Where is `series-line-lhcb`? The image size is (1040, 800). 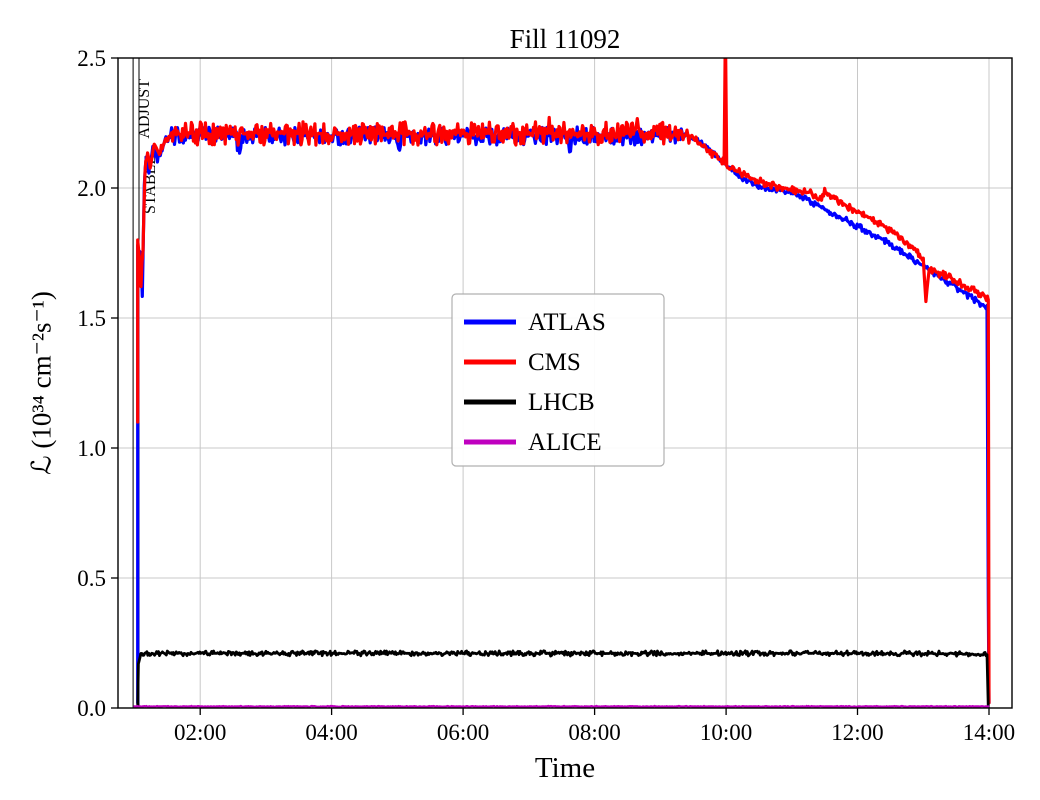 series-line-lhcb is located at coordinates (563, 678).